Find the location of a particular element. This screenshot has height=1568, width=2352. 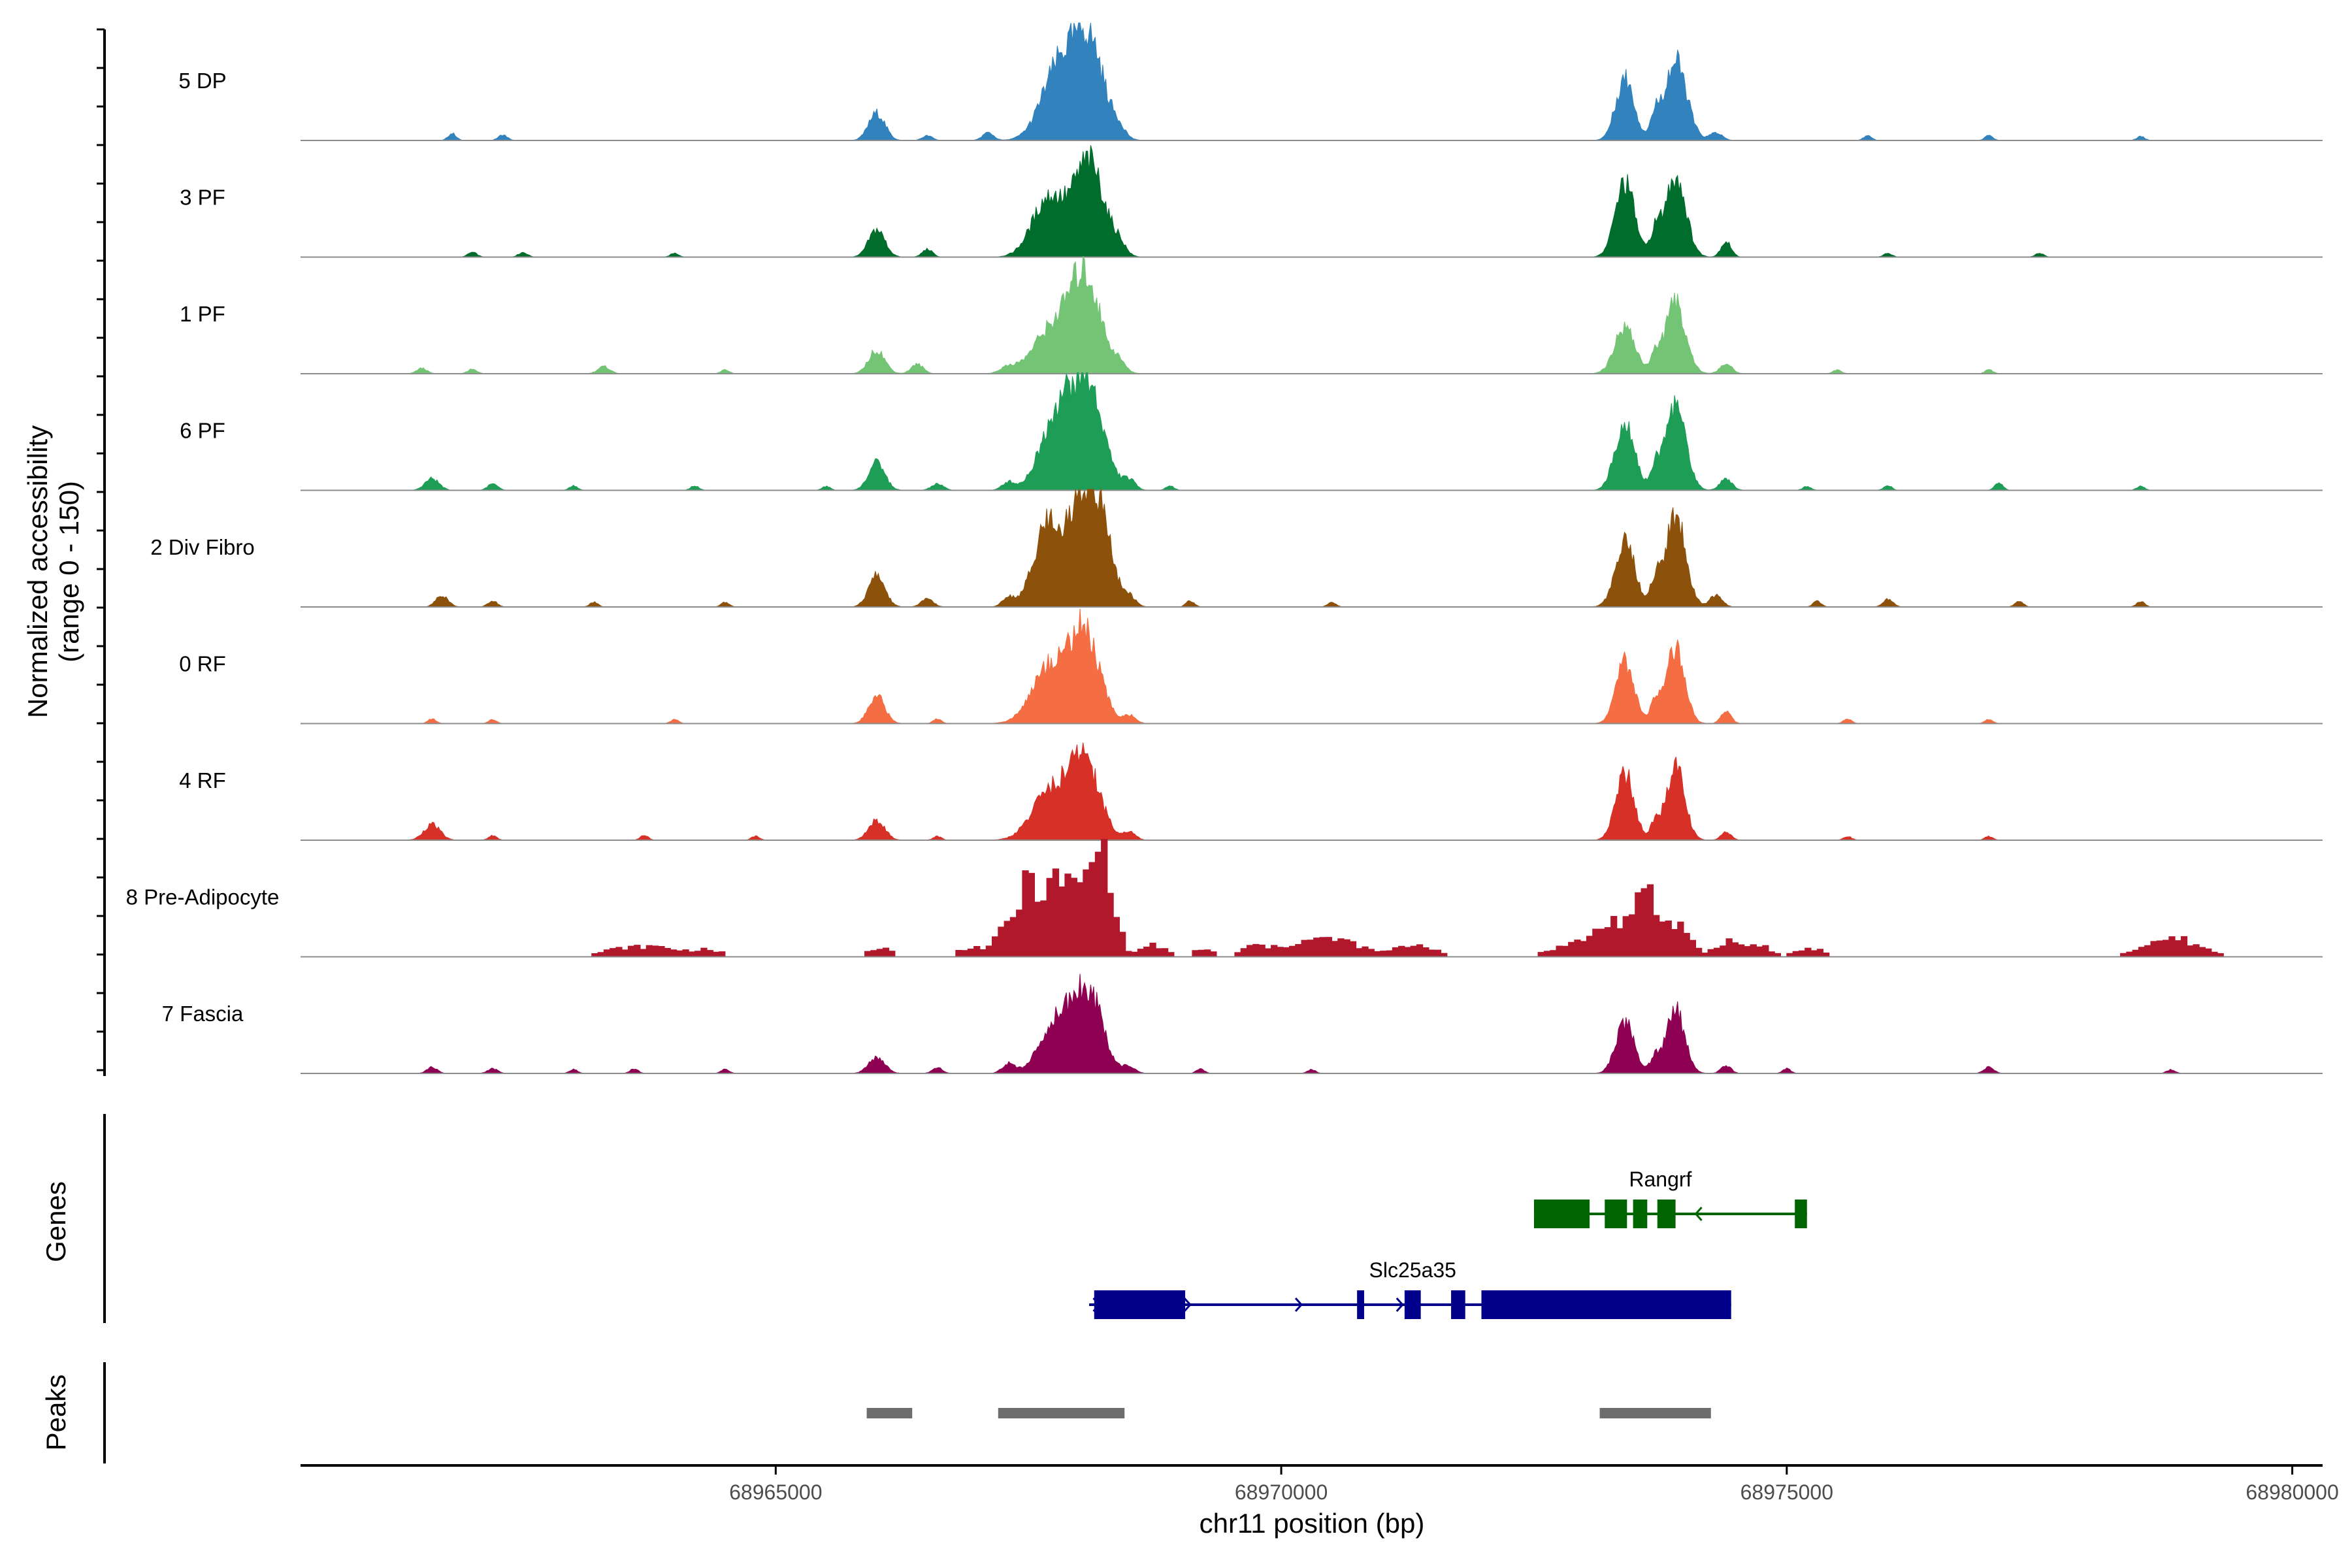

track-5: 2 Div Fibro is located at coordinates (1236, 548).